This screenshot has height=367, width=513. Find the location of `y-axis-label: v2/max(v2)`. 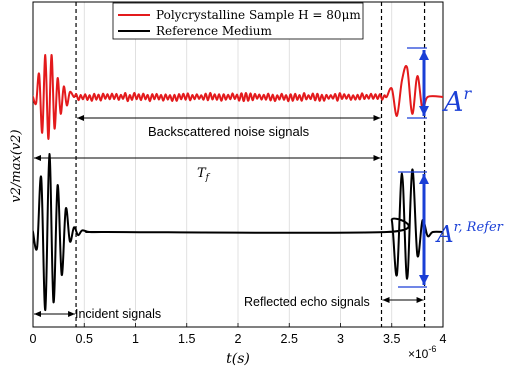

y-axis-label: v2/max(v2) is located at coordinates (16, 165).